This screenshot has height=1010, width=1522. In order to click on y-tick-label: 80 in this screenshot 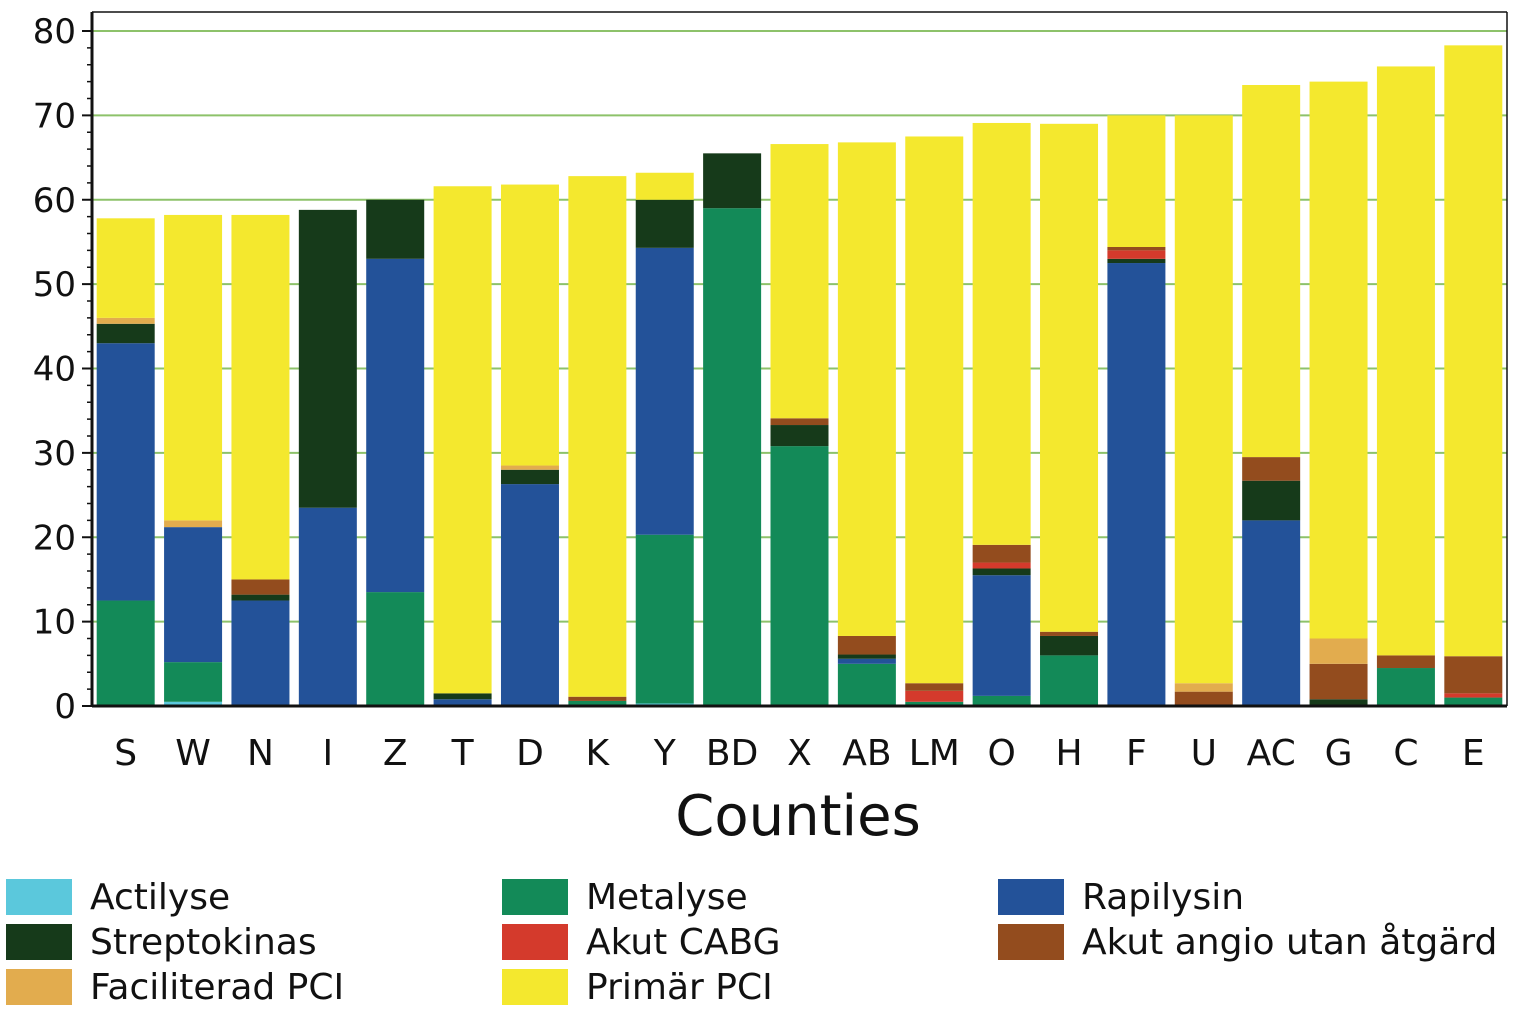, I will do `click(54, 32)`.